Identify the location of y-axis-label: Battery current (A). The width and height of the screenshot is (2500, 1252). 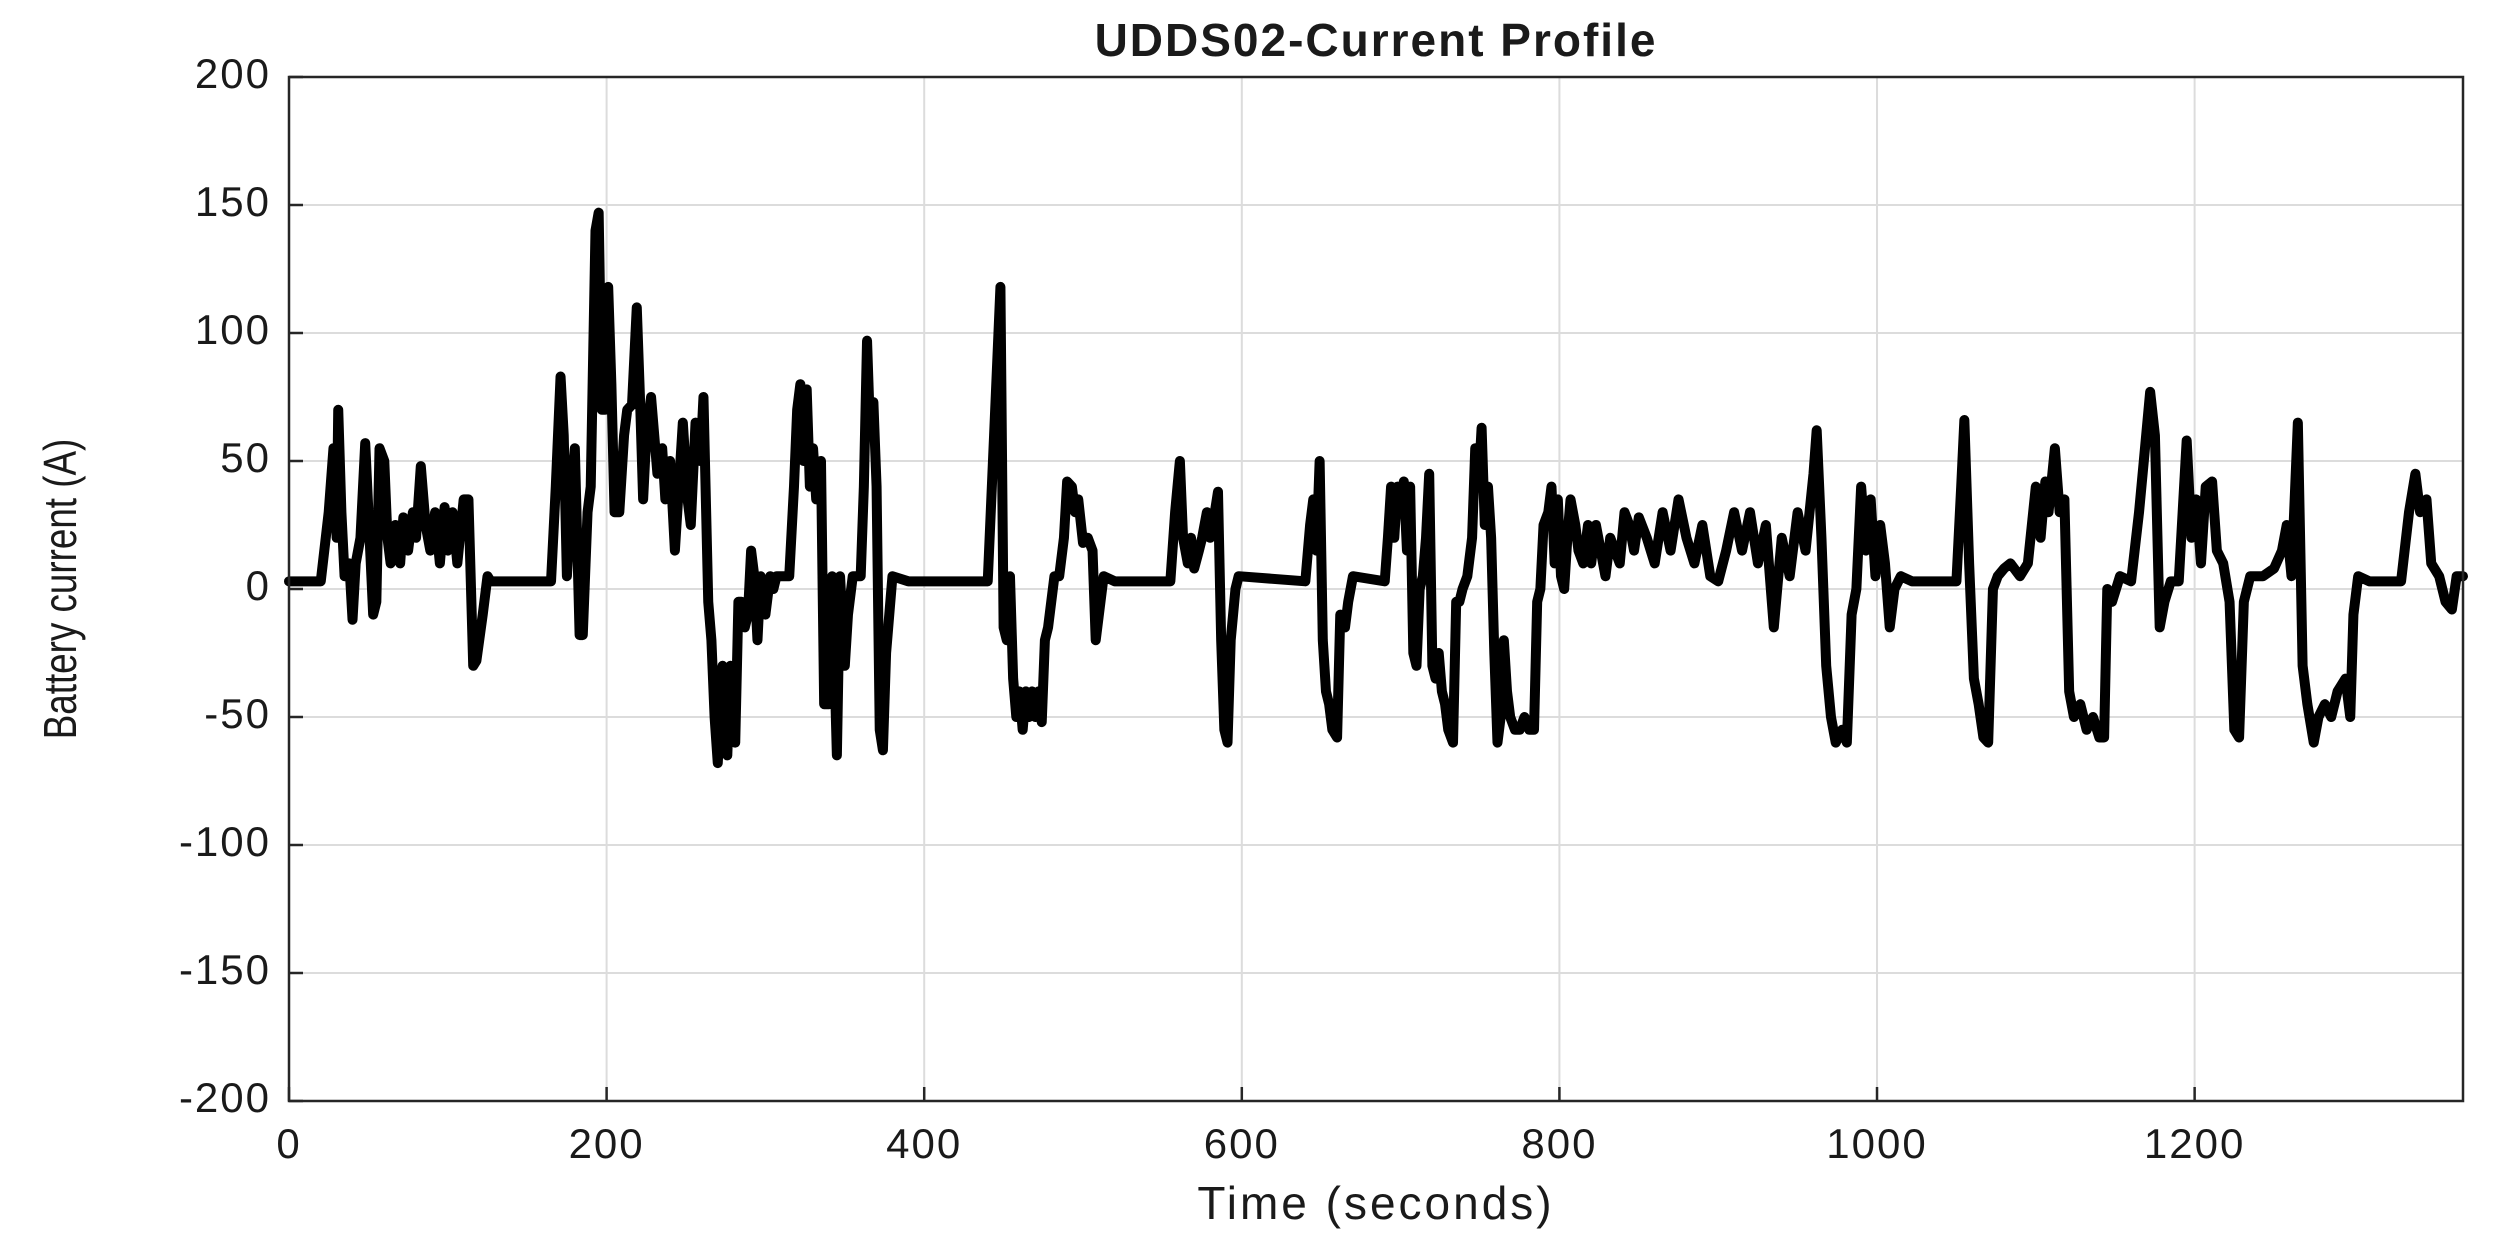
(60, 589).